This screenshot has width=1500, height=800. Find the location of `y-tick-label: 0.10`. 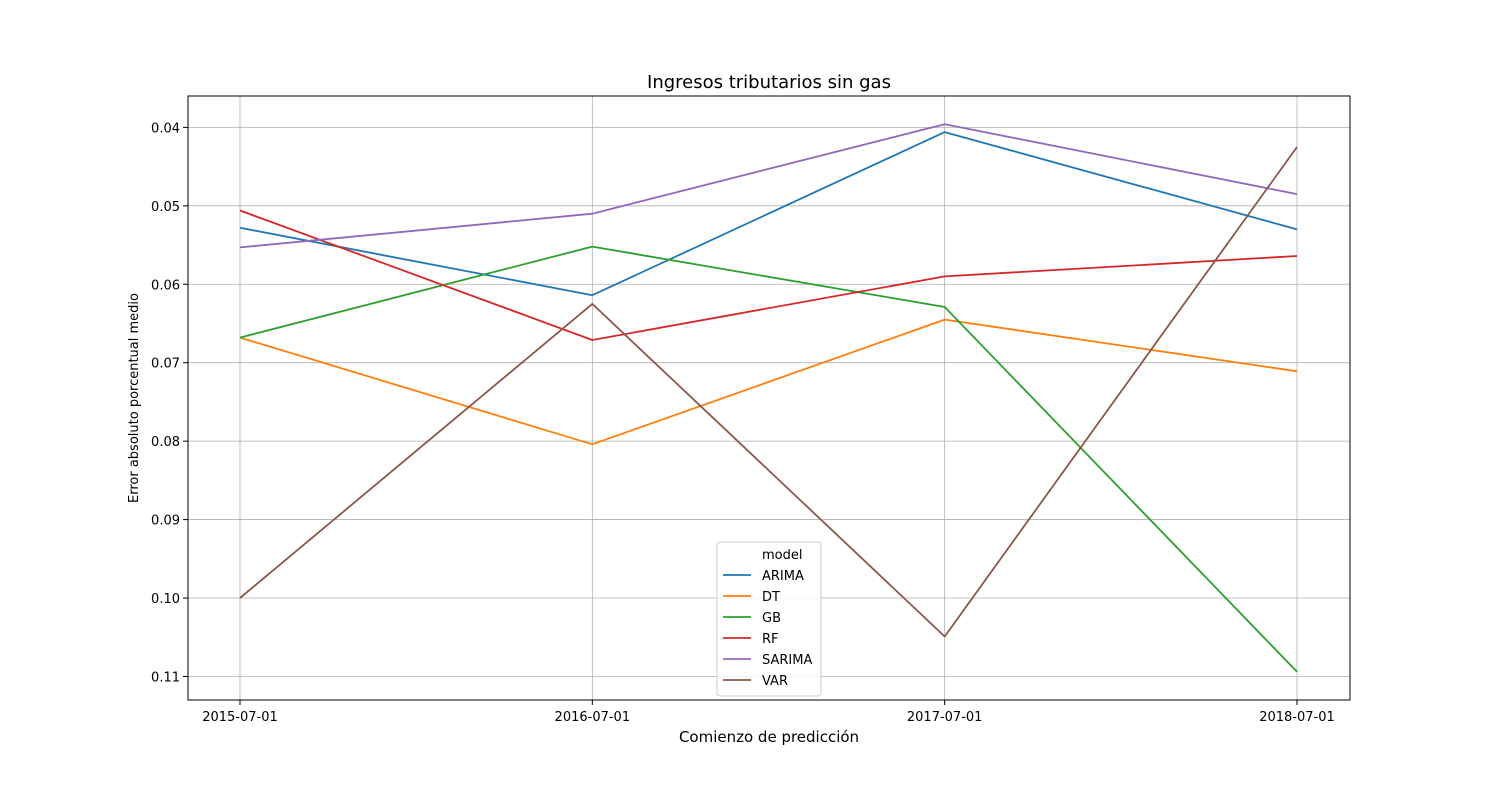

y-tick-label: 0.10 is located at coordinates (165, 599).